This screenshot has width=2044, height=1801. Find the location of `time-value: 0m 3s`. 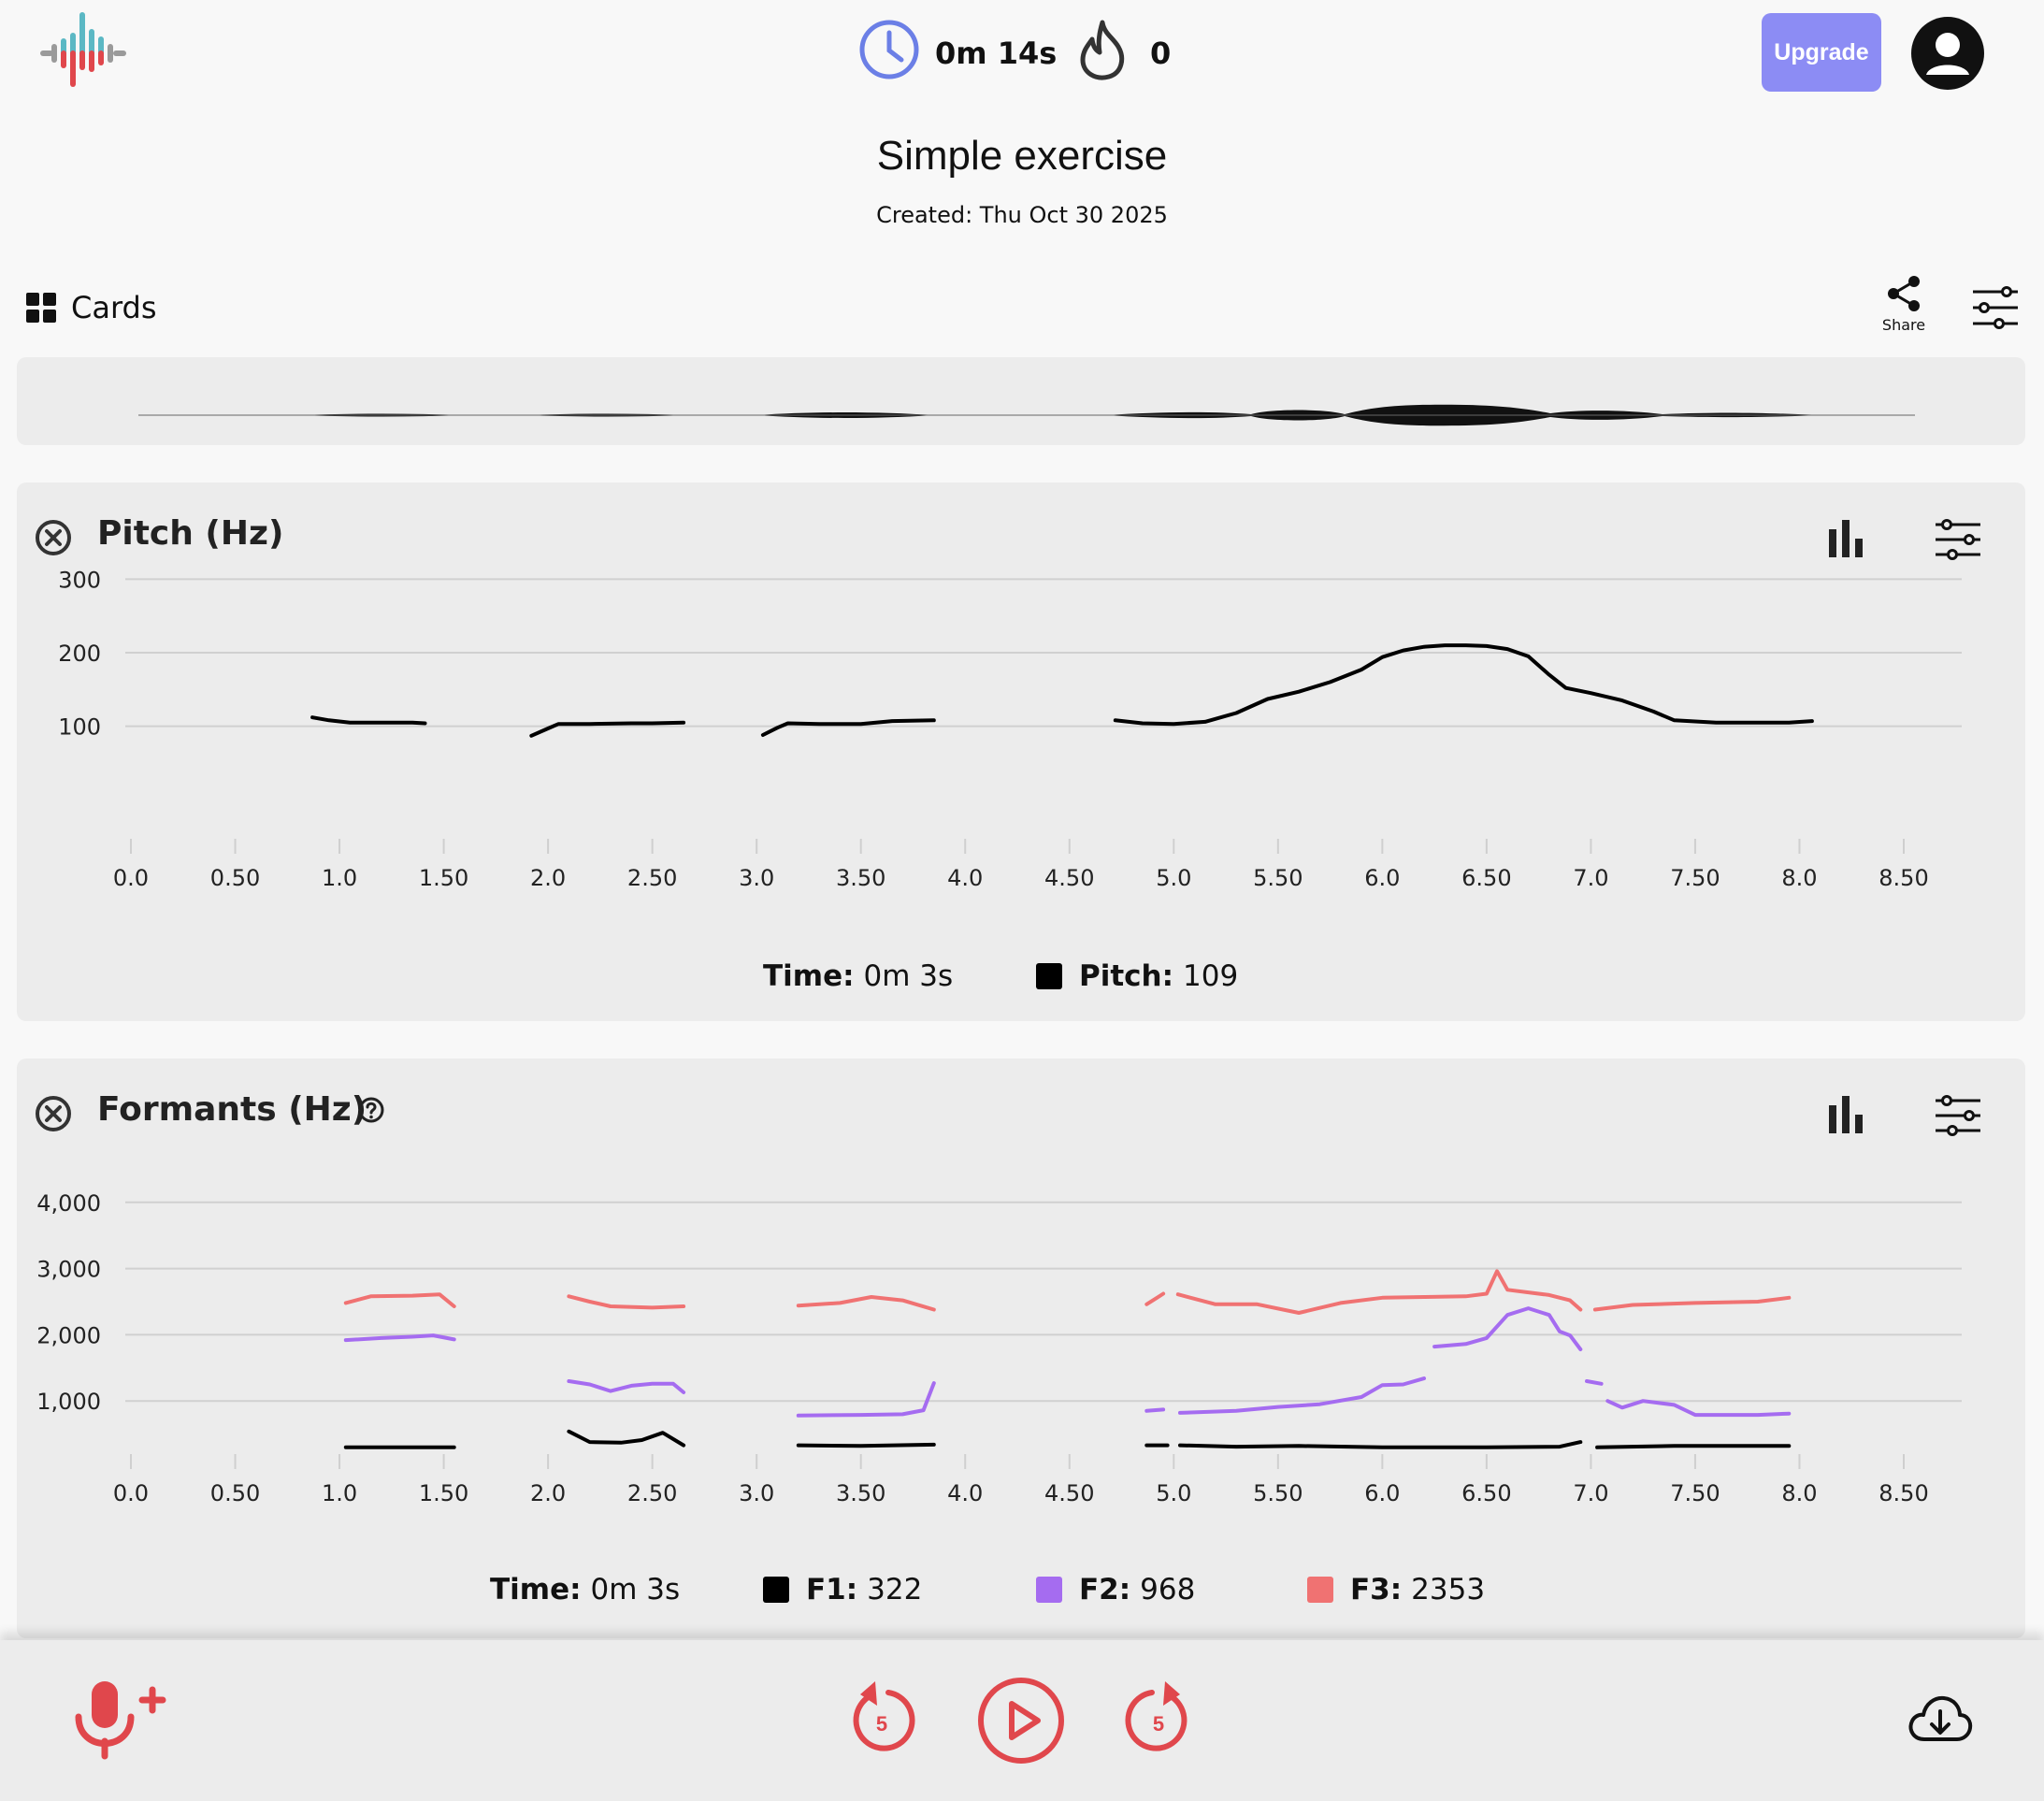

time-value: 0m 3s is located at coordinates (908, 976).